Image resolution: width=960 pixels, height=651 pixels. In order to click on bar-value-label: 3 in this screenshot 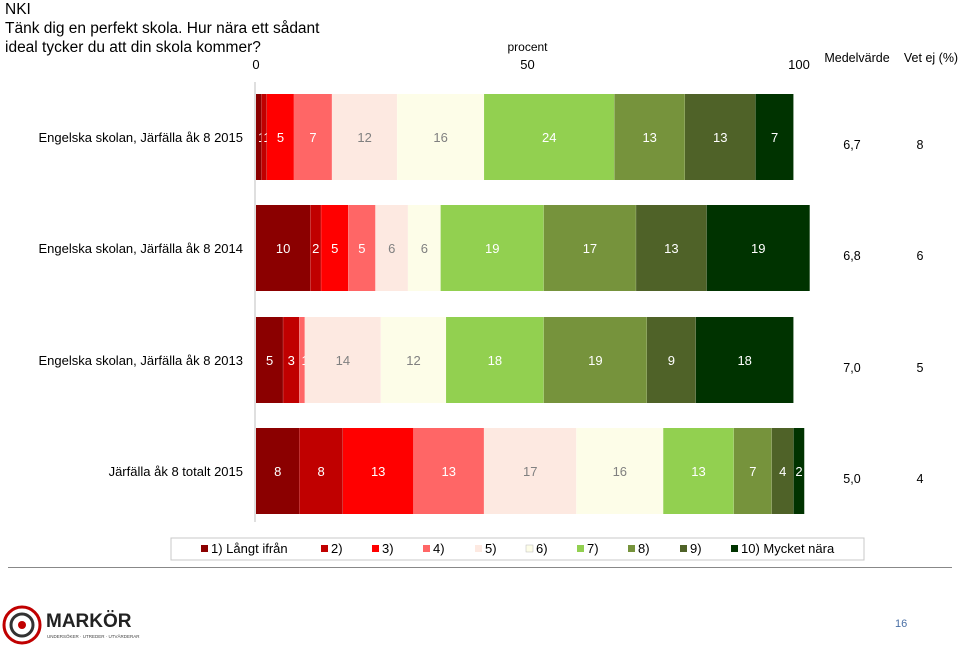, I will do `click(291, 360)`.